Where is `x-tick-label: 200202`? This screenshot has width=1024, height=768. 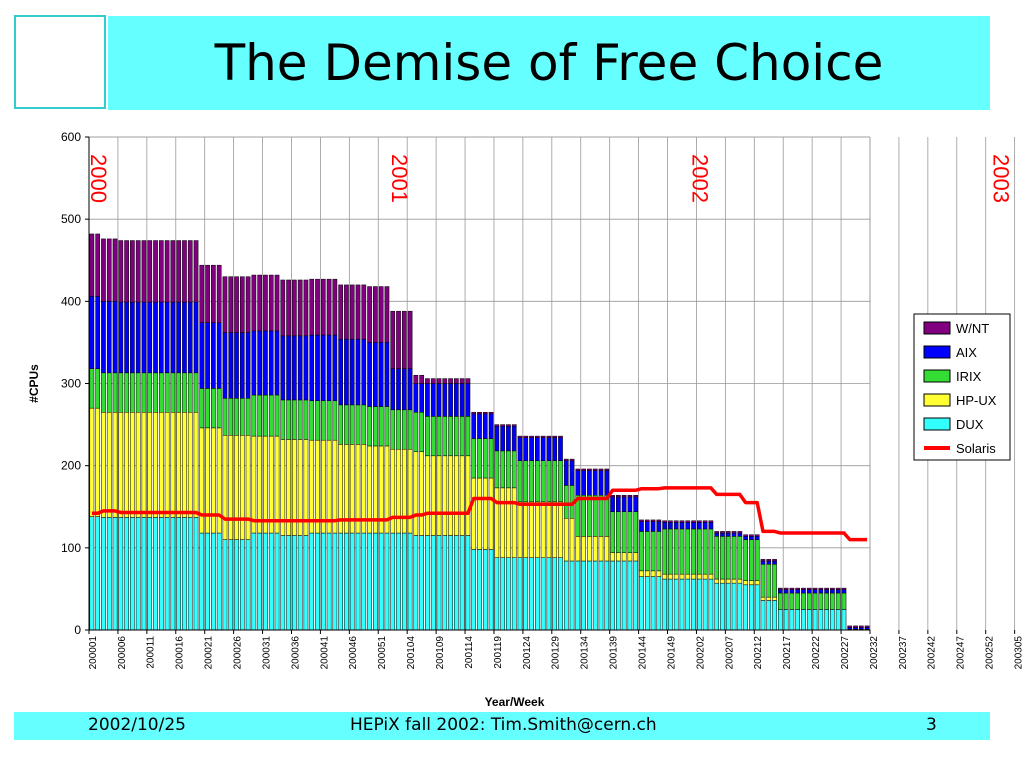 x-tick-label: 200202 is located at coordinates (700, 653).